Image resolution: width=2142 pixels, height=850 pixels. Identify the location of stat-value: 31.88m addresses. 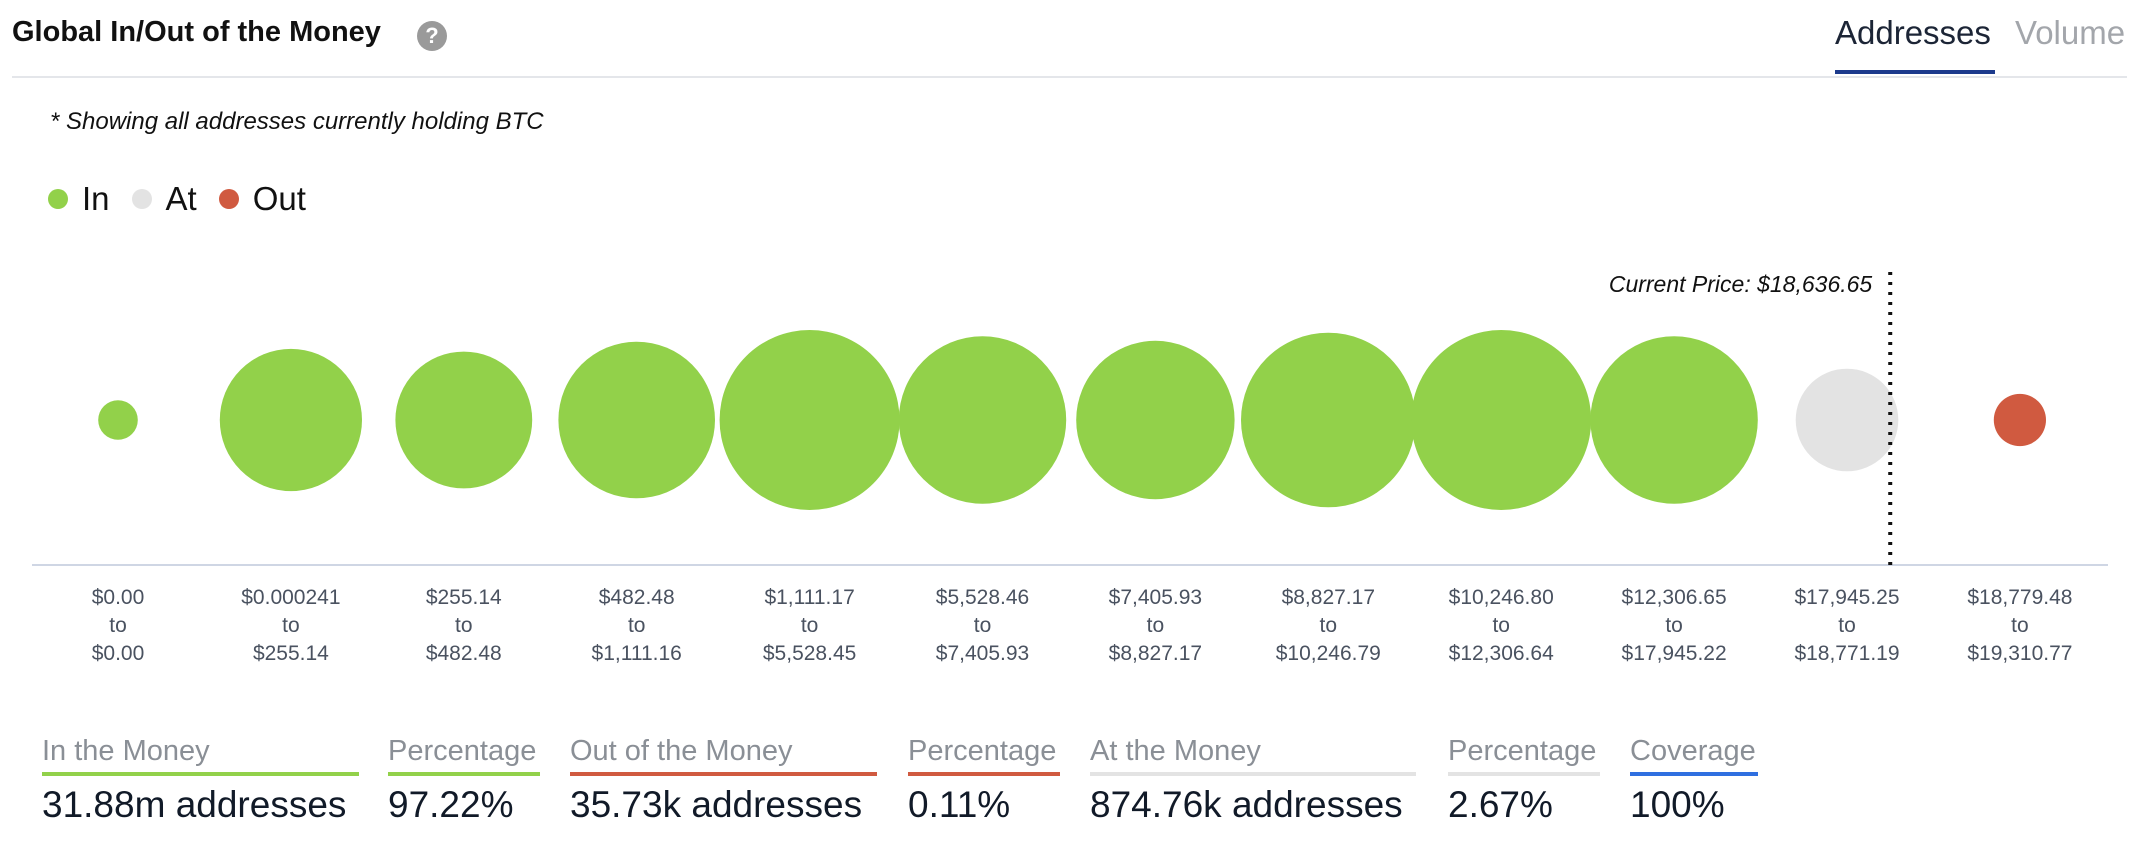
(194, 804).